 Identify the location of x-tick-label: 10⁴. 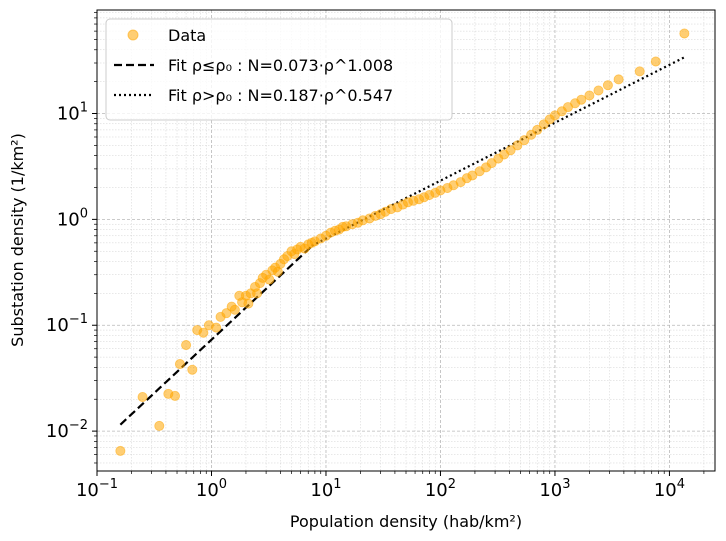
(669, 489).